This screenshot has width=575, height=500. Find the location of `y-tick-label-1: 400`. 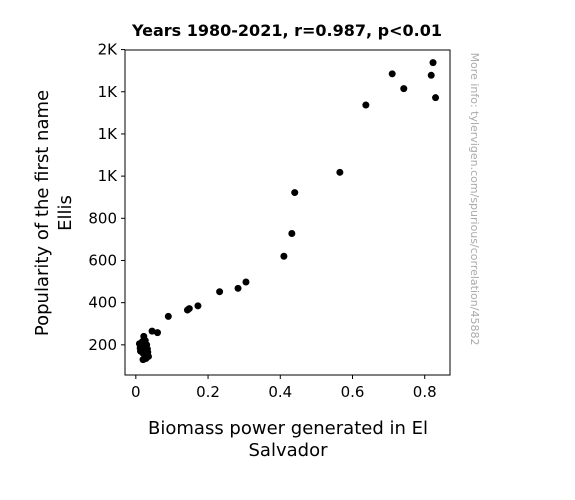

y-tick-label-1: 400 is located at coordinates (102, 303).